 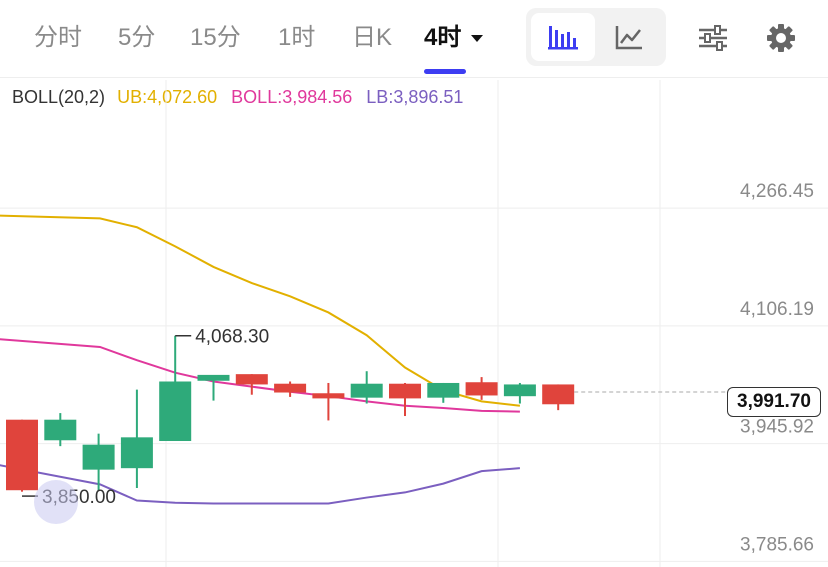 What do you see at coordinates (59, 97) in the screenshot?
I see `indicator-name: BOLL(20,2)` at bounding box center [59, 97].